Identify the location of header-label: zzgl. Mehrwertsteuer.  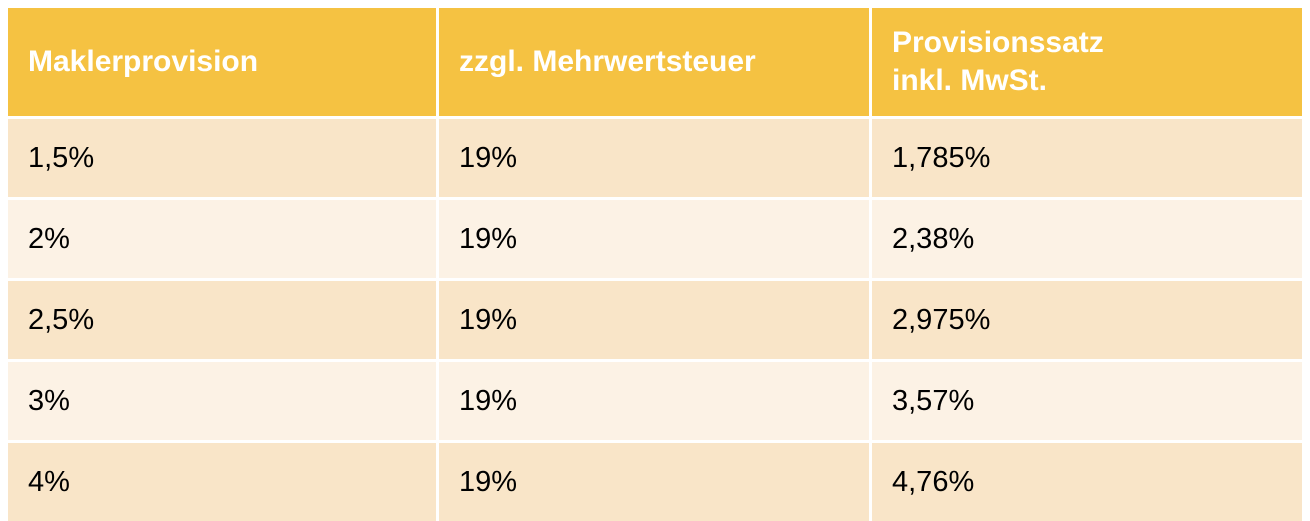
(607, 61).